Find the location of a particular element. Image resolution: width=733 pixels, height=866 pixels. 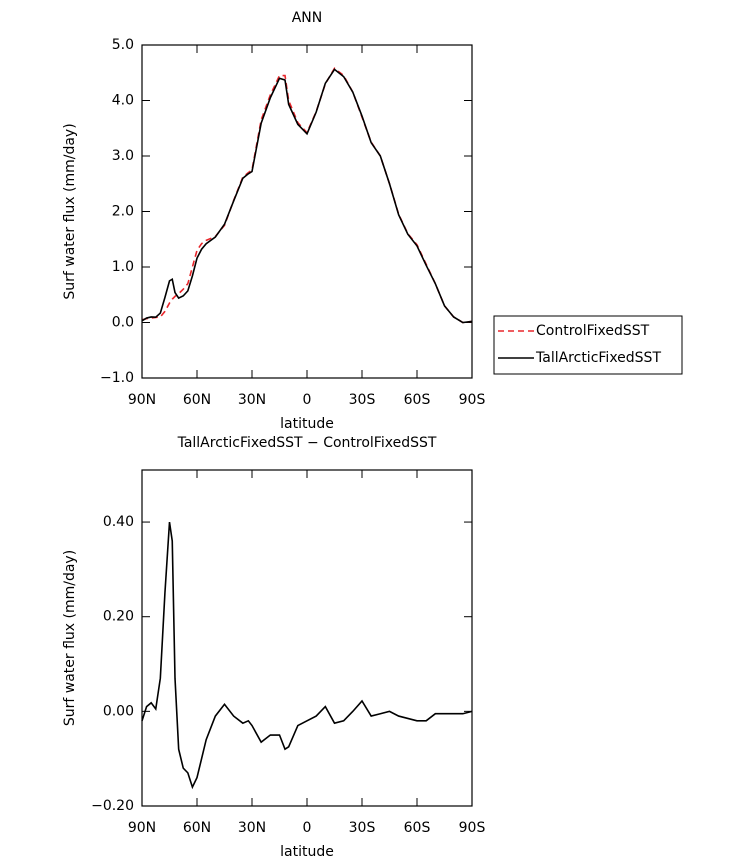

y-tick-label: −0.20 is located at coordinates (112, 806).